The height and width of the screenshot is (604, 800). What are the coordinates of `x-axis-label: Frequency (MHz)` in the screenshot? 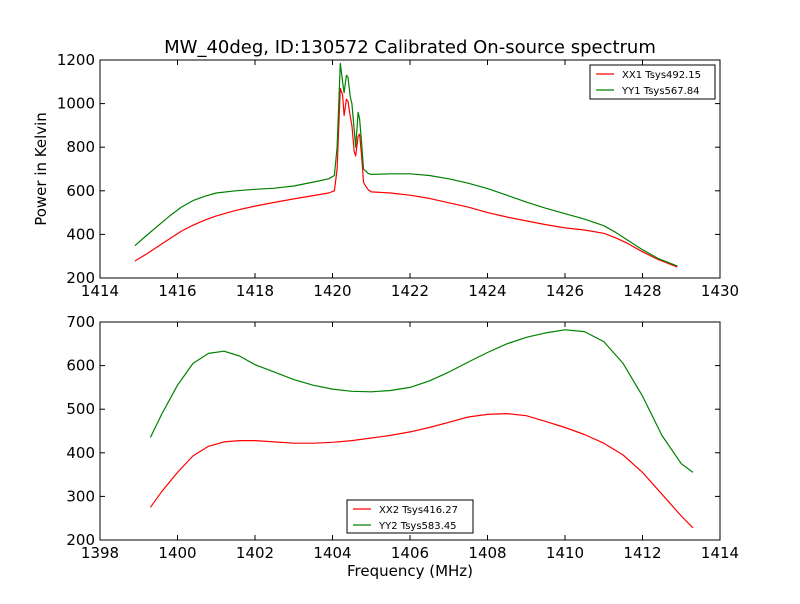 It's located at (410, 571).